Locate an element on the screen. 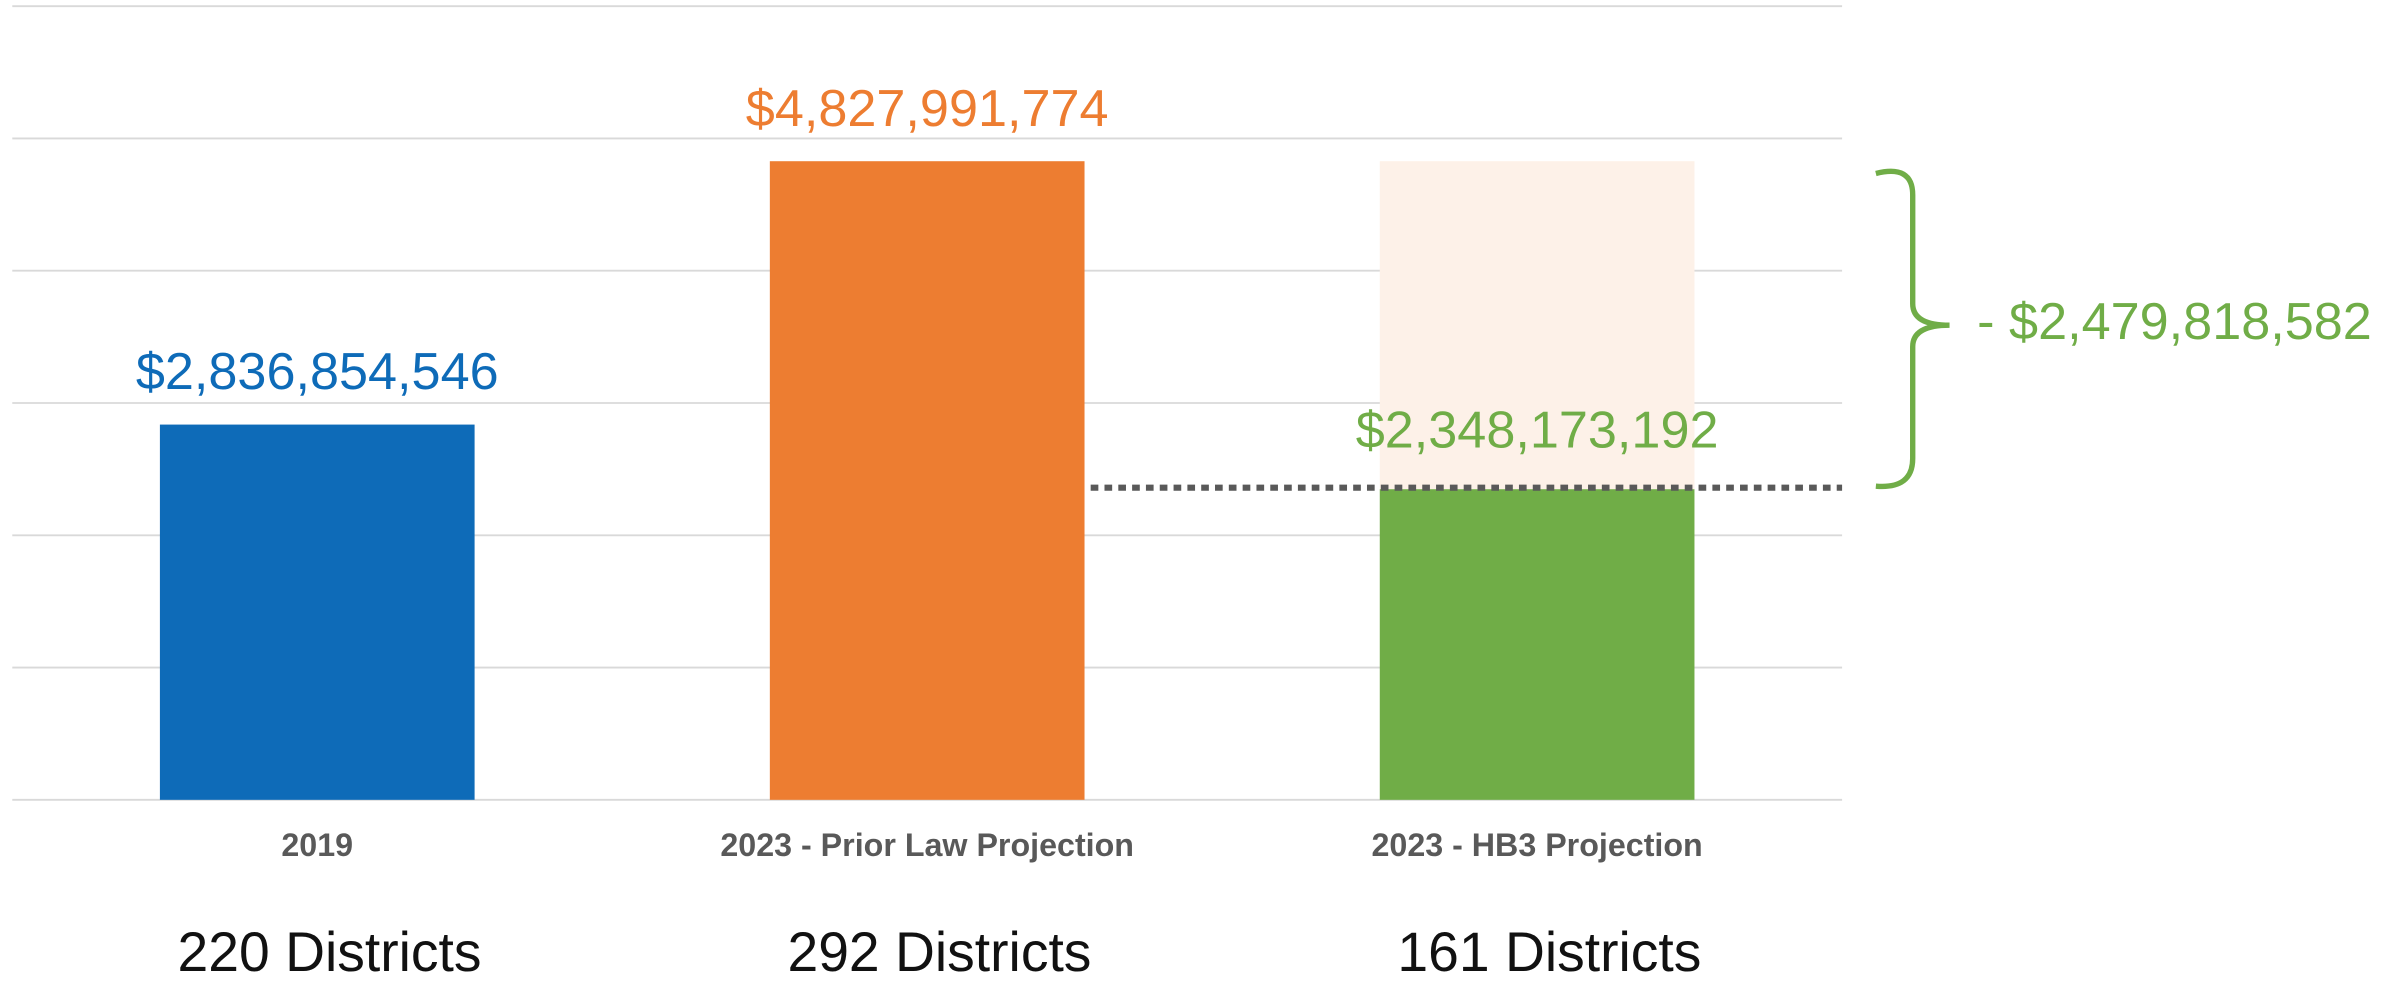  brace is located at coordinates (1912, 329).